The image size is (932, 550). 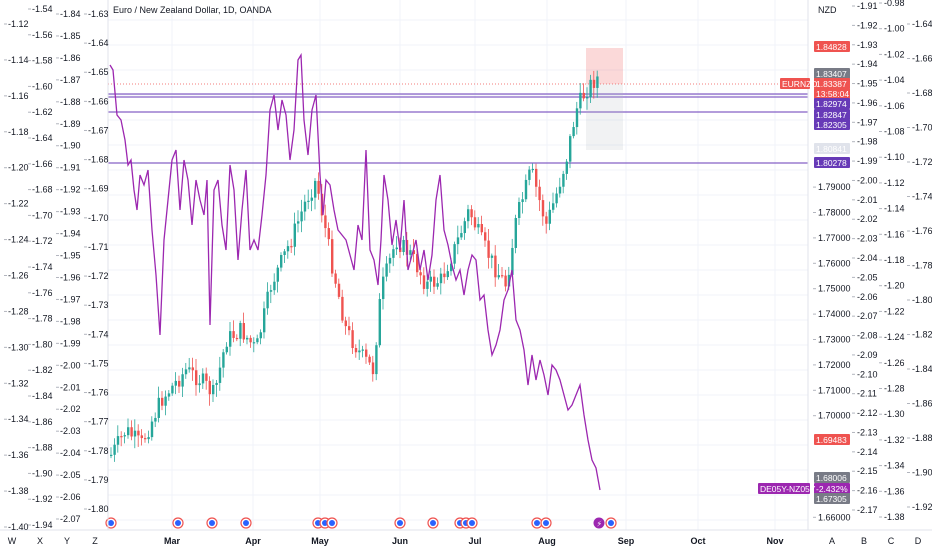 What do you see at coordinates (172, 541) in the screenshot?
I see `month-label: Mar` at bounding box center [172, 541].